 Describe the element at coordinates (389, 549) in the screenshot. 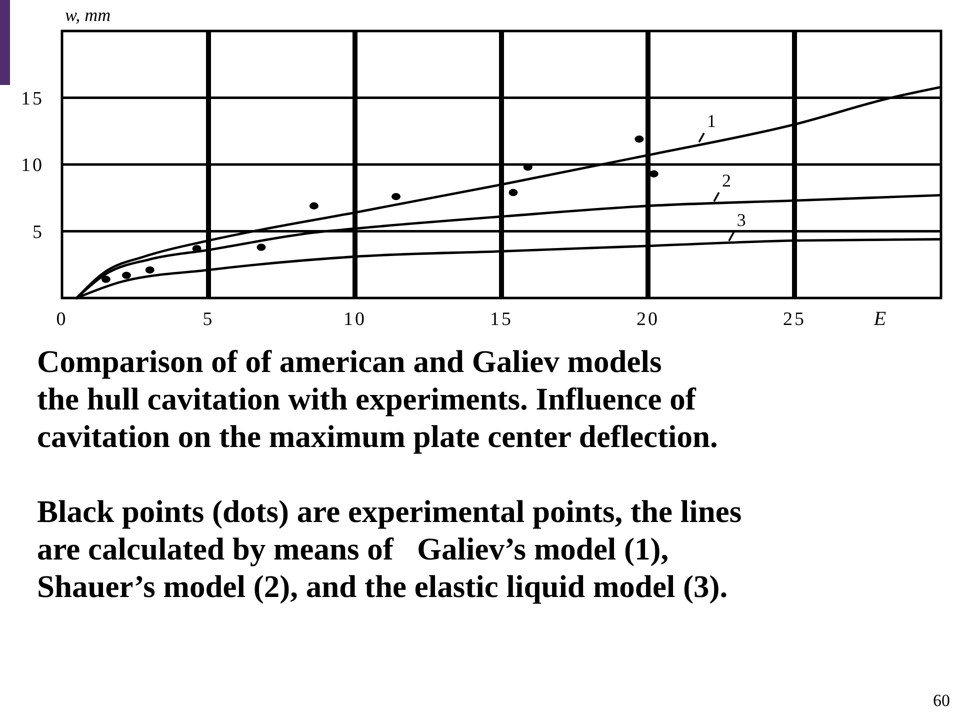

I see `text: Black points (dots) are experimental points, the lines are calculated by means of Galiev’s model (1), Shauer’s model (2), and the elastic liquid model (3).` at that location.